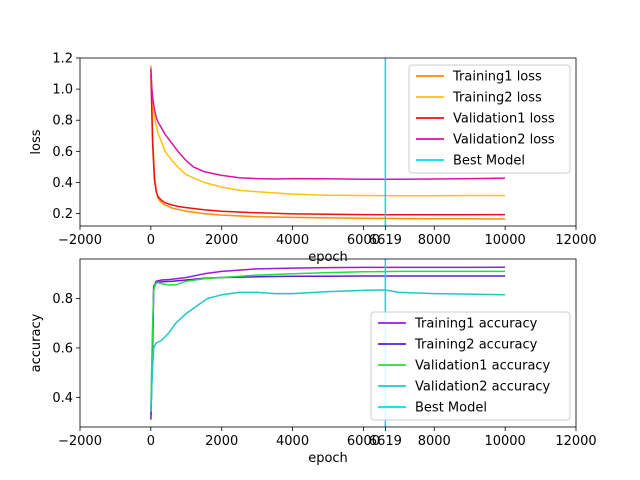  I want to click on y-tick-label: 1.0, so click(62, 90).